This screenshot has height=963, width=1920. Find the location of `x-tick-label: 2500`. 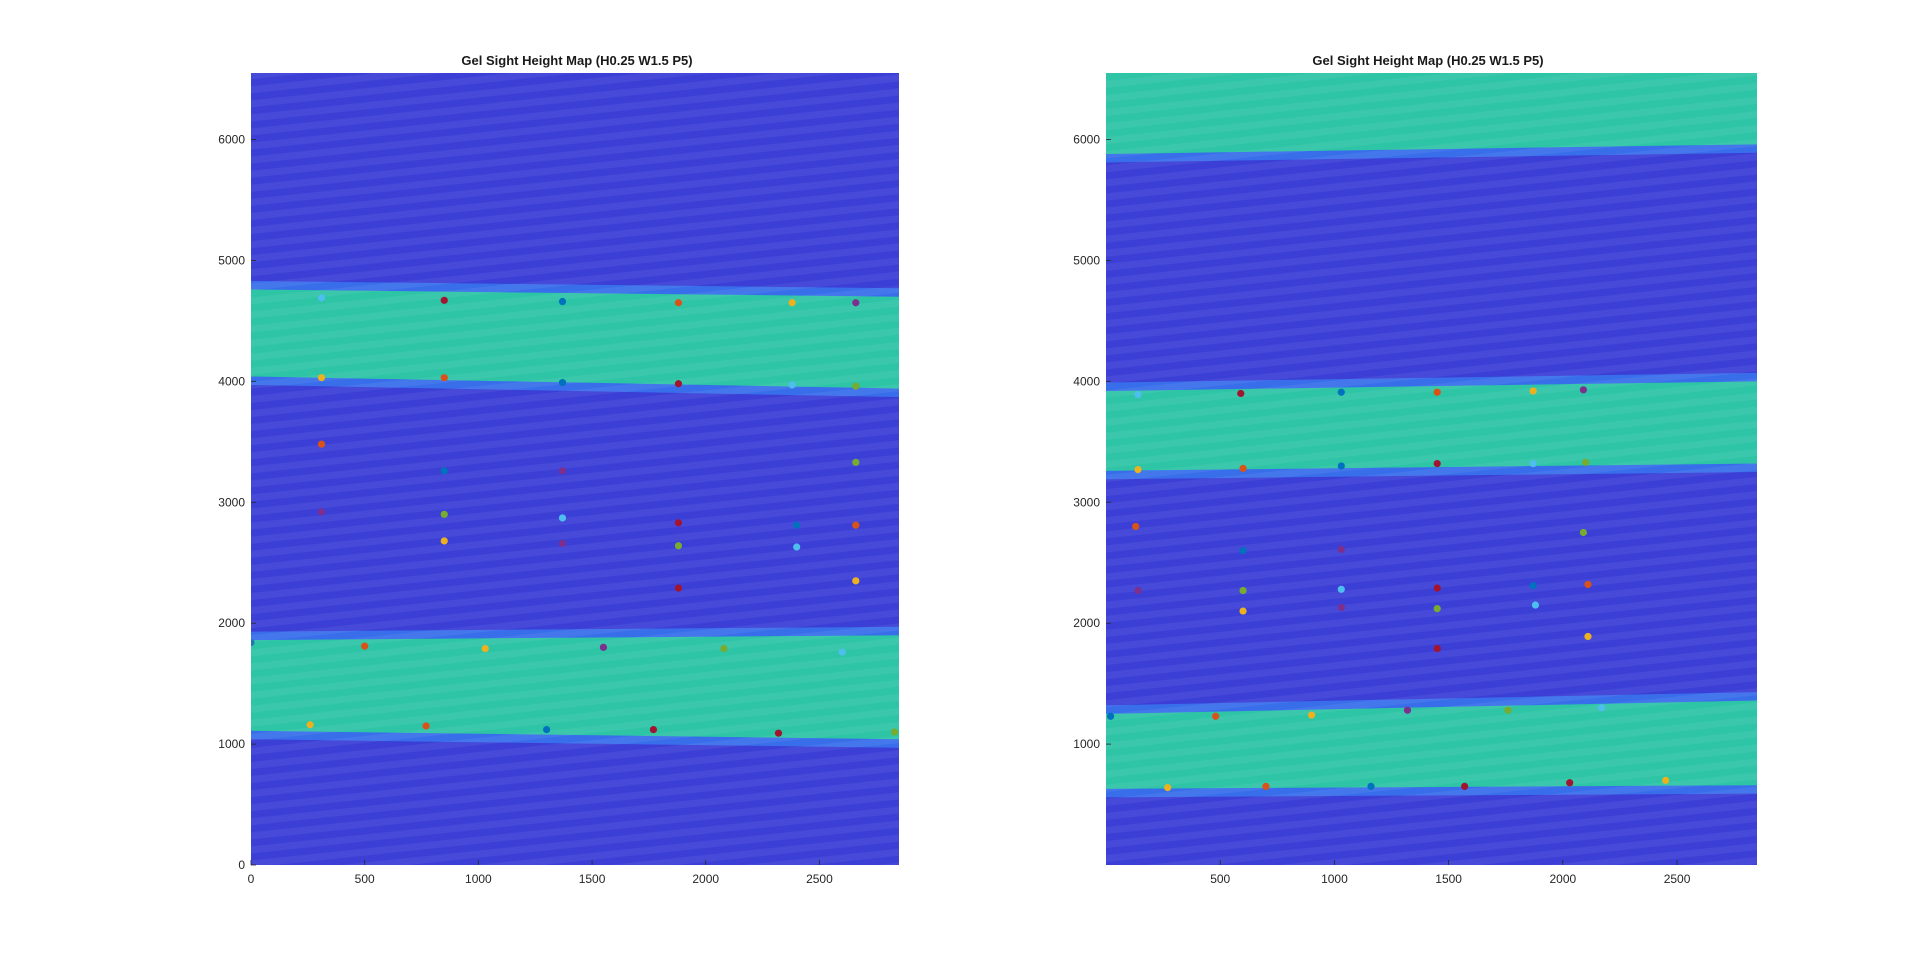

x-tick-label: 2500 is located at coordinates (819, 879).